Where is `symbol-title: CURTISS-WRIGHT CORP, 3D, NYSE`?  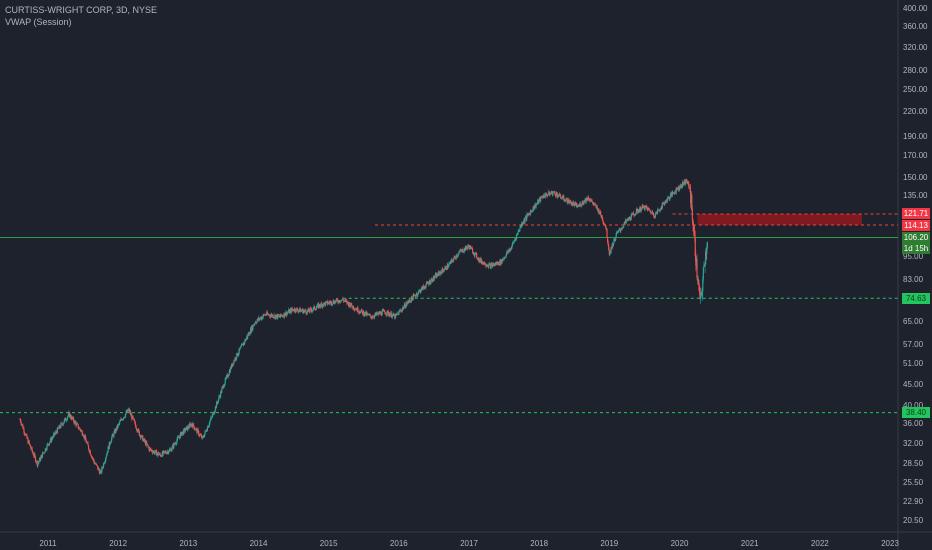 symbol-title: CURTISS-WRIGHT CORP, 3D, NYSE is located at coordinates (81, 10).